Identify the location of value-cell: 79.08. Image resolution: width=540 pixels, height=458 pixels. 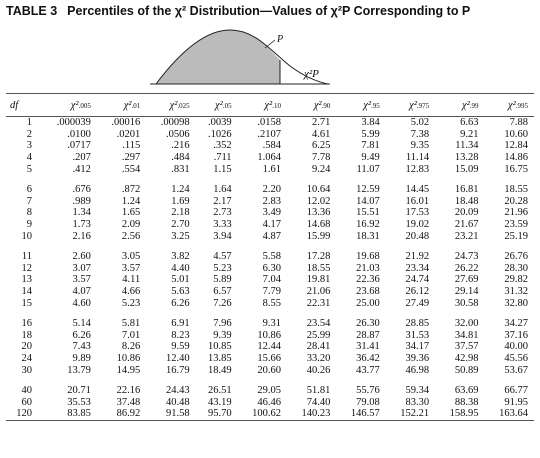
(368, 402).